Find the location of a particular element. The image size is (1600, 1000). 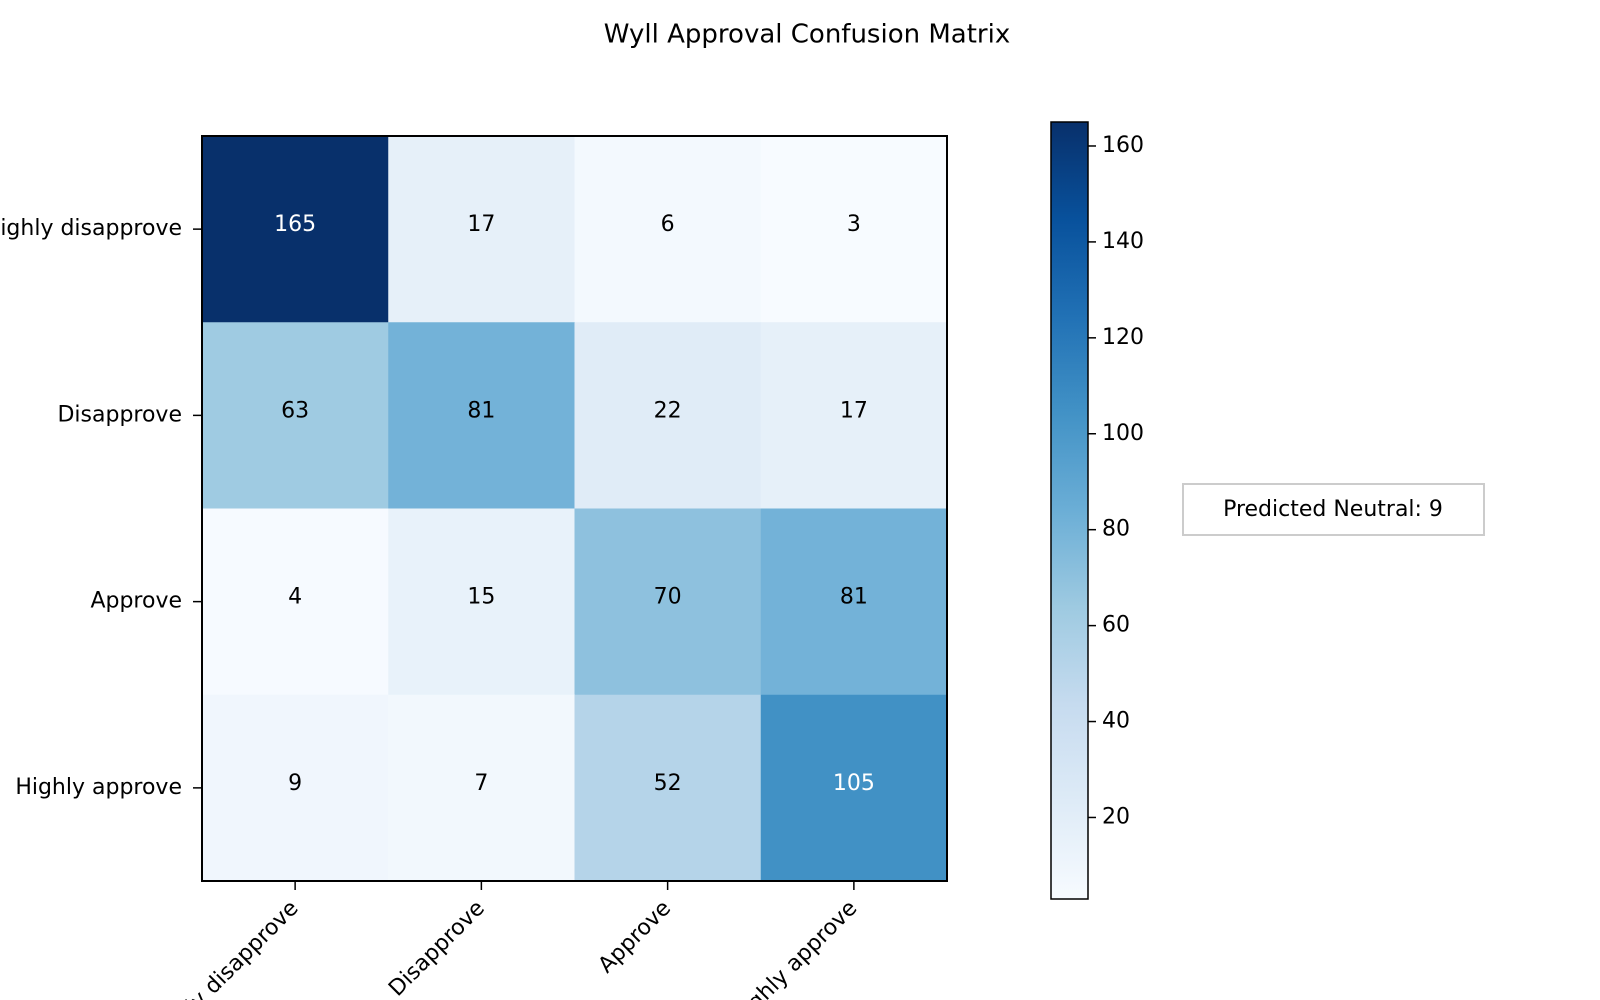

annotation-box is located at coordinates (1333, 509).